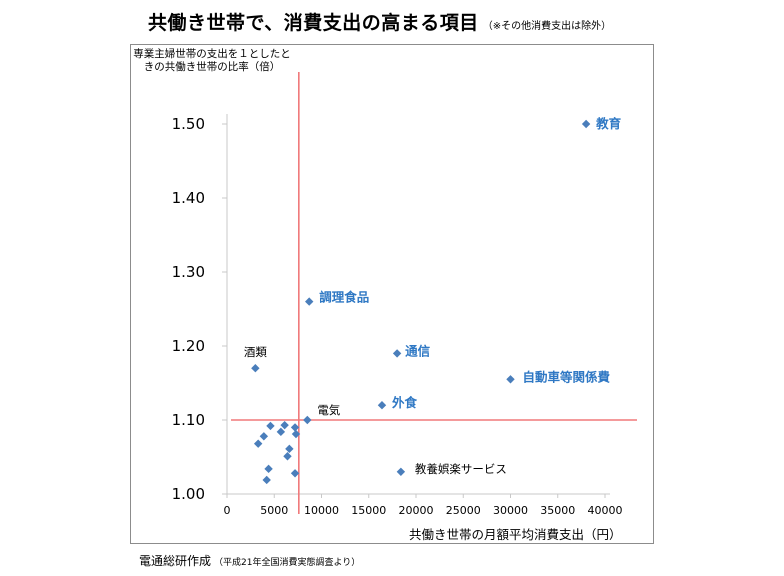 This screenshot has height=576, width=784. What do you see at coordinates (368, 510) in the screenshot?
I see `x-tick-label: 15000` at bounding box center [368, 510].